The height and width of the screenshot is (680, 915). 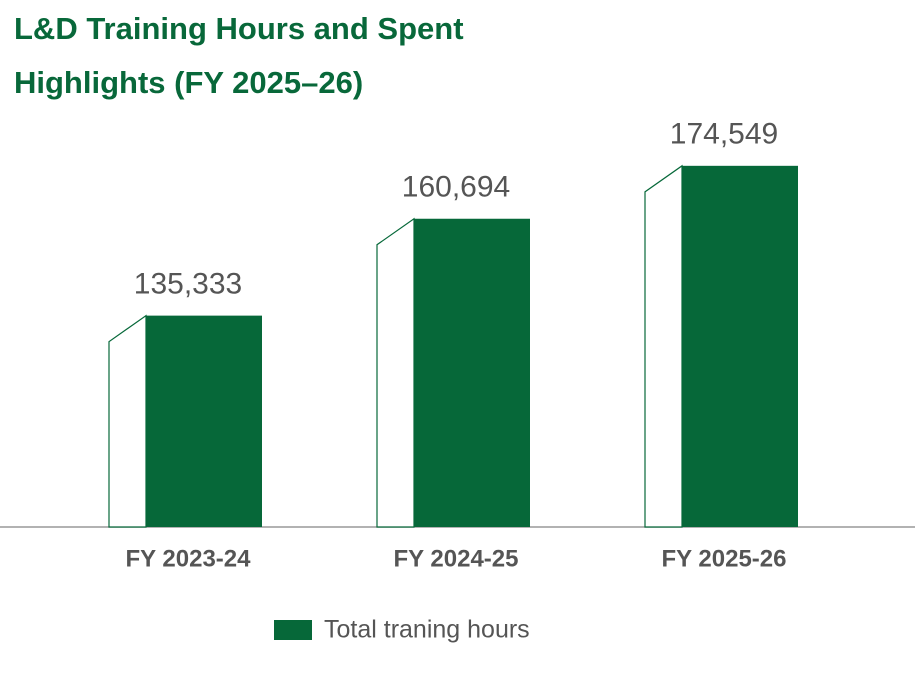 What do you see at coordinates (456, 558) in the screenshot?
I see `x-tick-label: FY 2024-25` at bounding box center [456, 558].